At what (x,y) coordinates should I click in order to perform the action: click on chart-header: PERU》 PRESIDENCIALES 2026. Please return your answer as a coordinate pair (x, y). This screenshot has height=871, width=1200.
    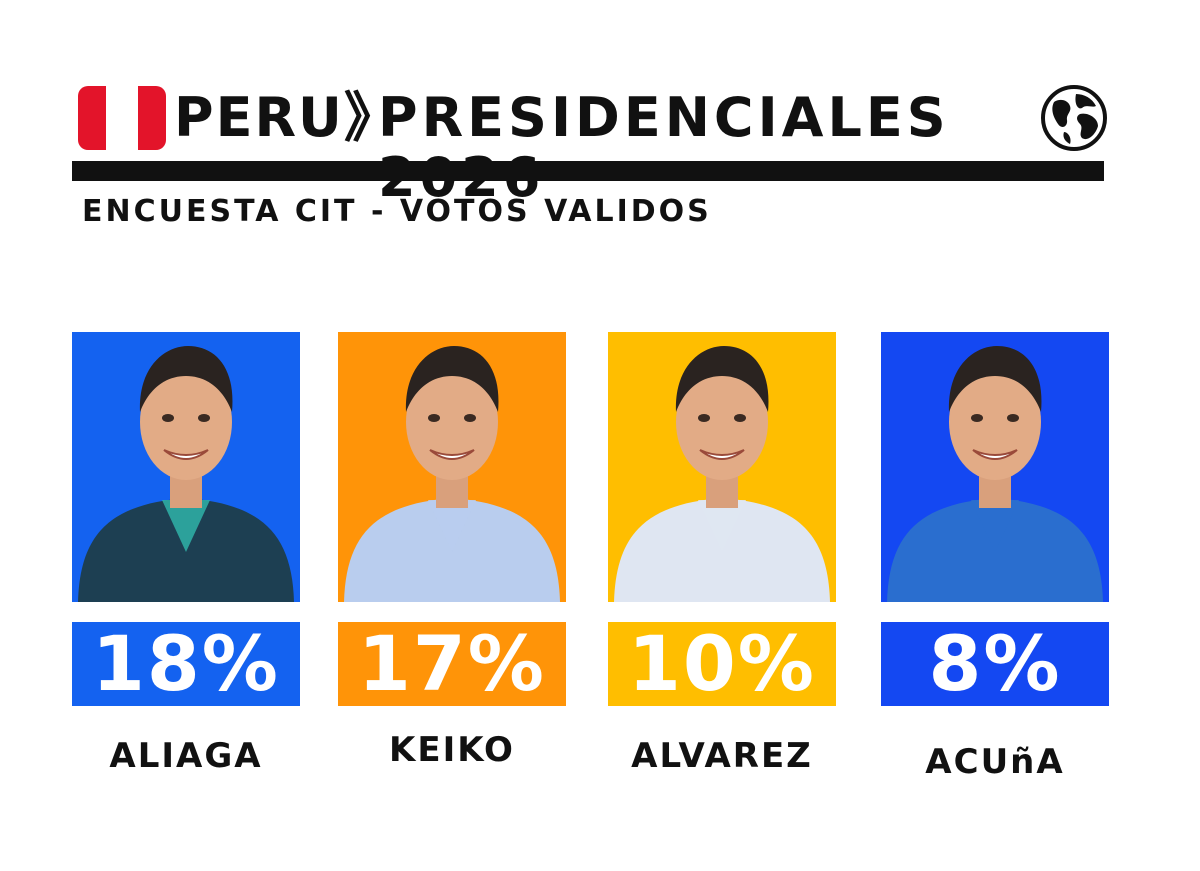
    Looking at the image, I should click on (593, 146).